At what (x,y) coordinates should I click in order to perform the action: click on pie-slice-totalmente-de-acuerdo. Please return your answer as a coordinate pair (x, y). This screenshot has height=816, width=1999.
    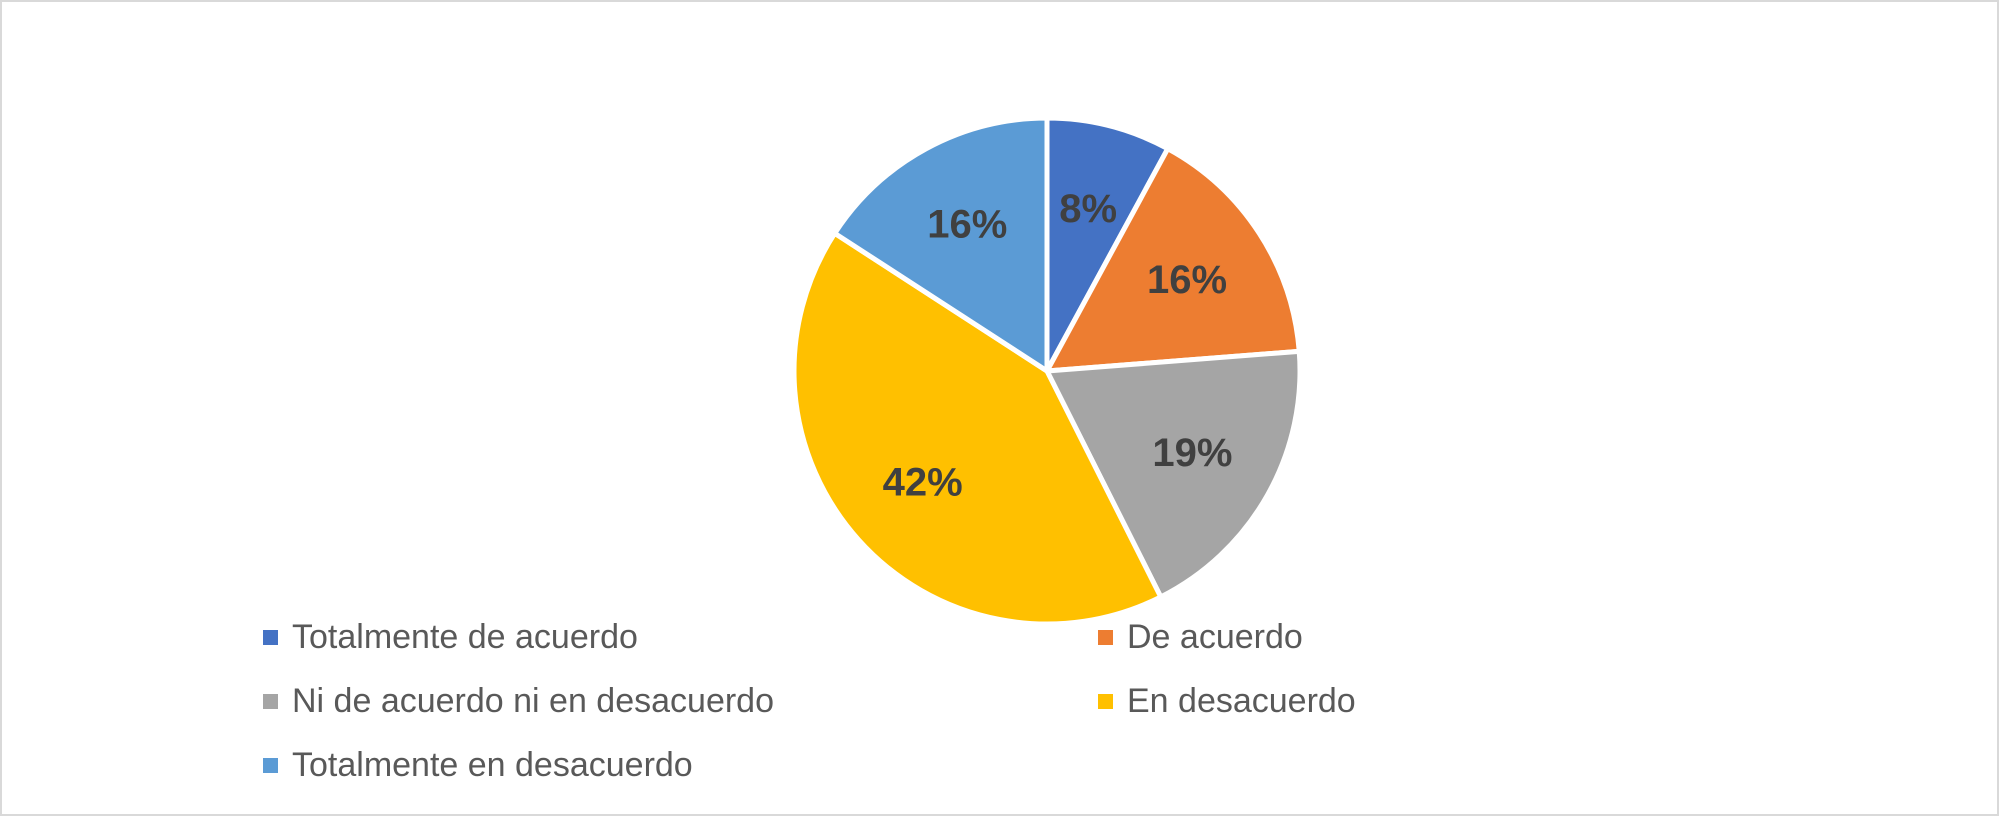
    Looking at the image, I should click on (1108, 244).